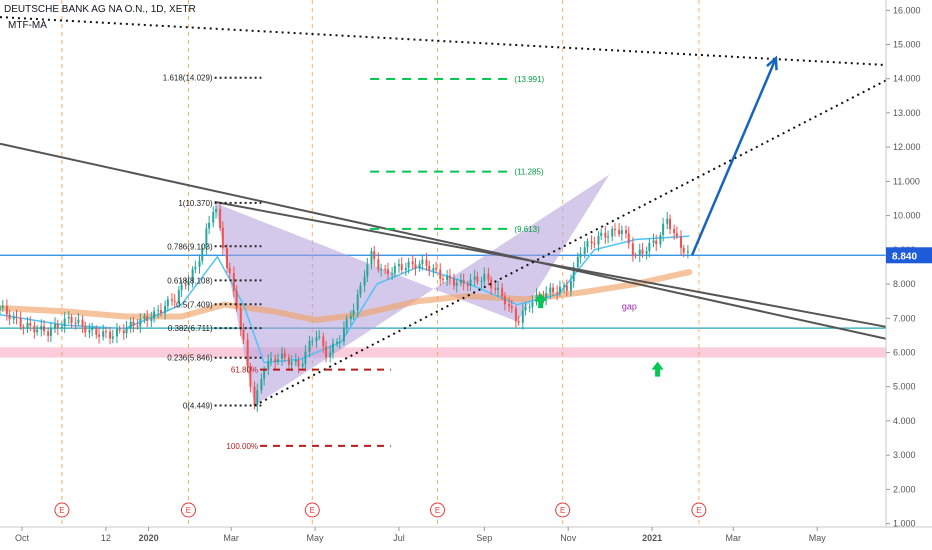 The height and width of the screenshot is (550, 932). Describe the element at coordinates (907, 44) in the screenshot. I see `price-tick-label: 15.000` at that location.